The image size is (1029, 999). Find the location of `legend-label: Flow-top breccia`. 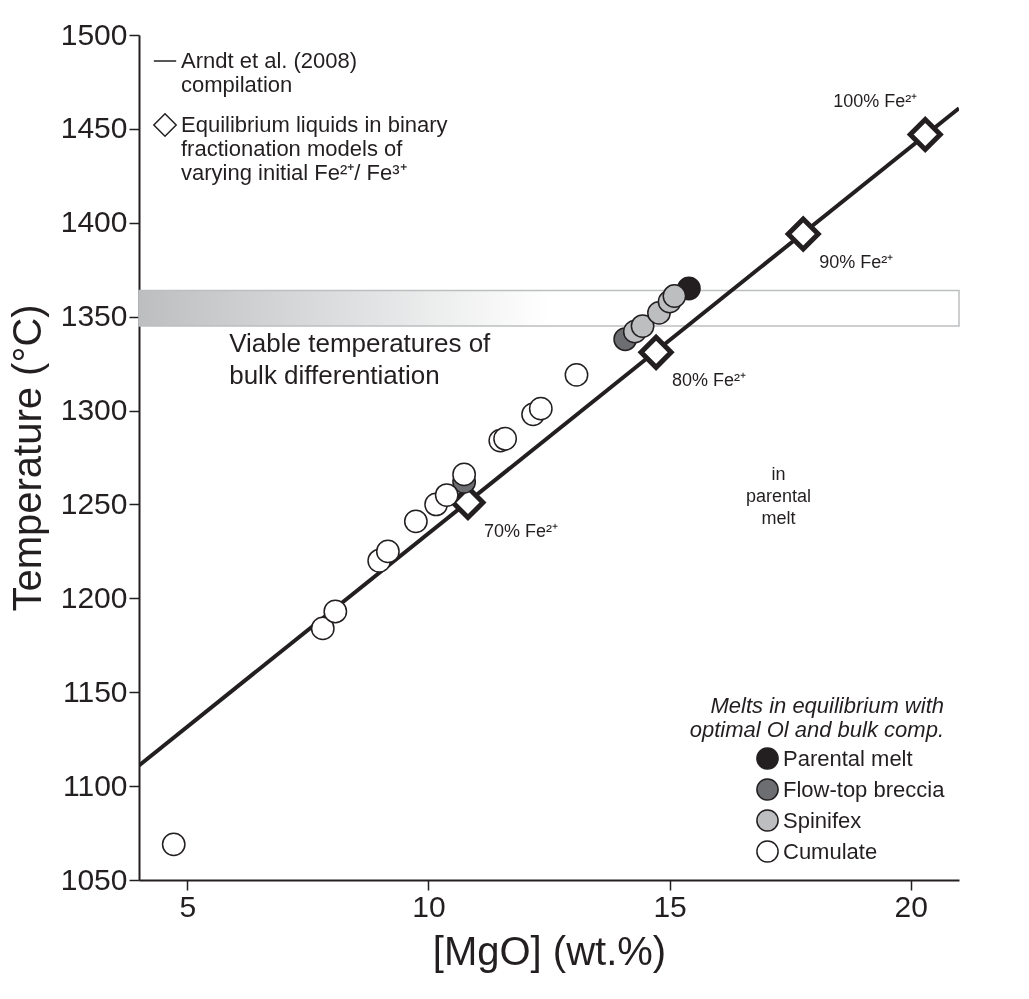

legend-label: Flow-top breccia is located at coordinates (864, 789).